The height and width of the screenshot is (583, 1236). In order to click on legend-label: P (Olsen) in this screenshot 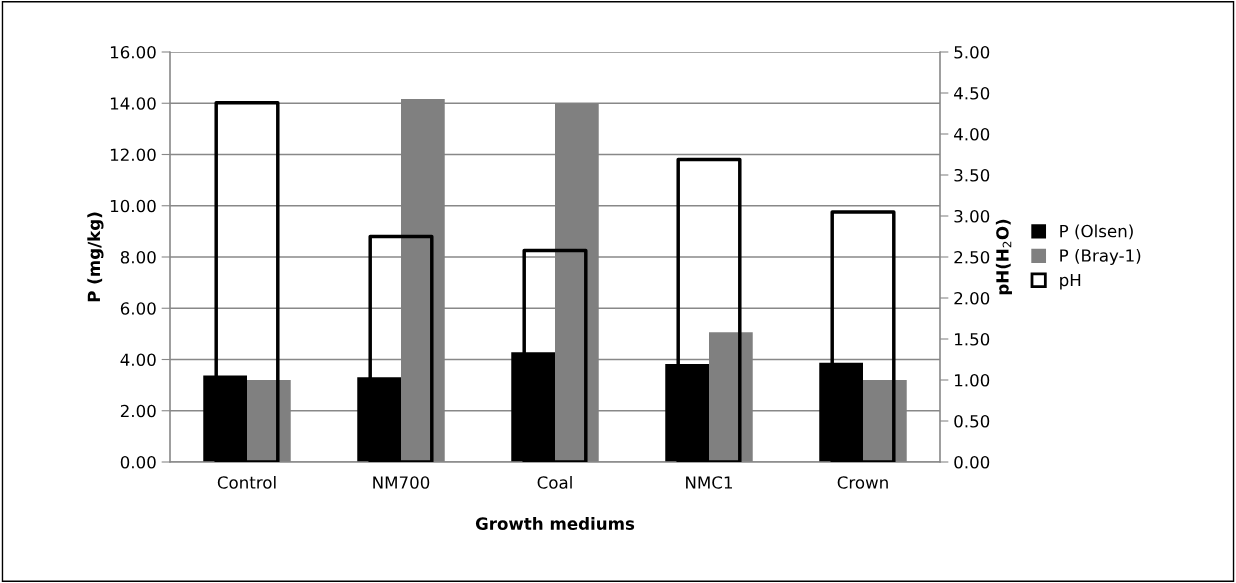, I will do `click(1096, 232)`.